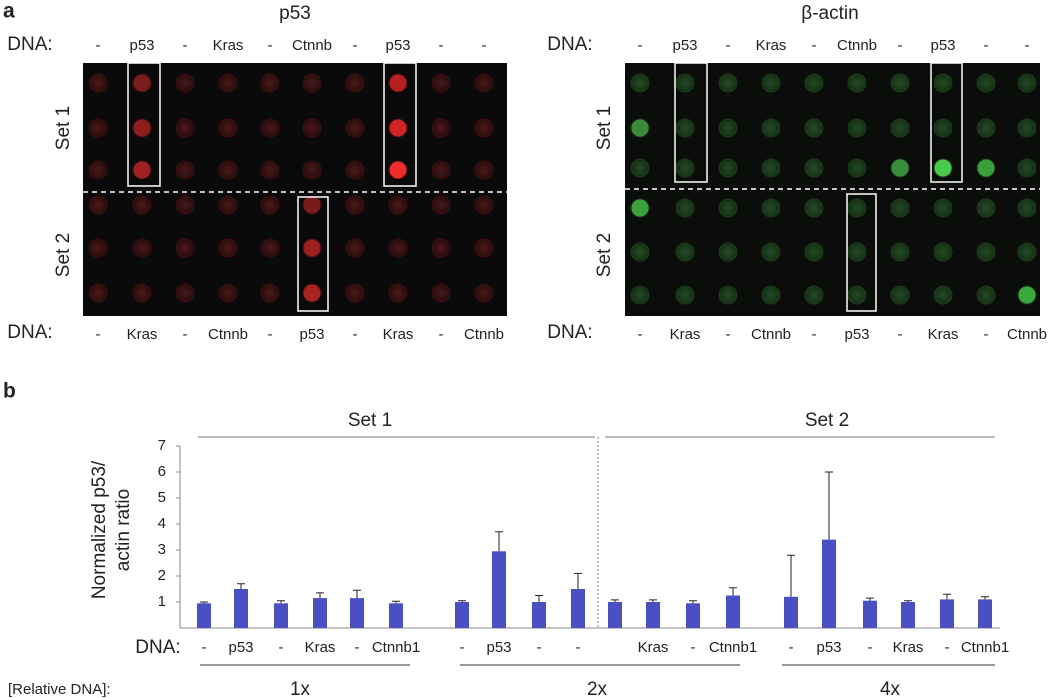 This screenshot has height=698, width=1050. I want to click on y-tick-label: 1, so click(162, 601).